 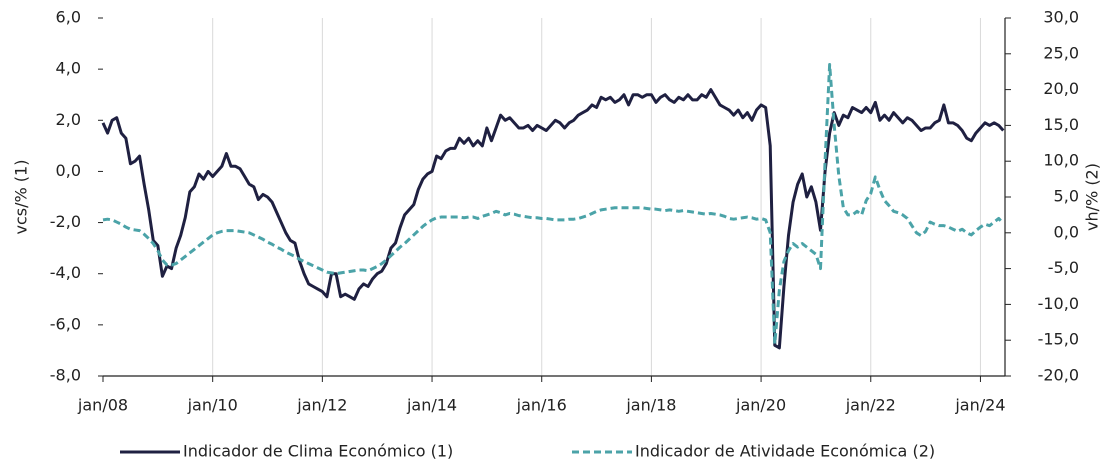 I want to click on x-tick-label: jan/24, so click(x=979, y=405).